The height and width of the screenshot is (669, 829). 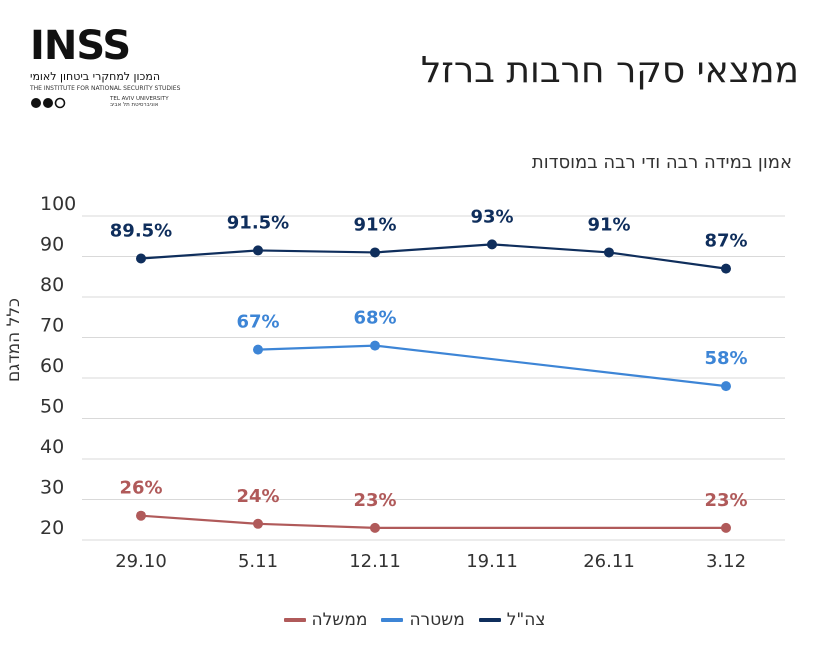 What do you see at coordinates (52, 447) in the screenshot?
I see `y-tick-label: 40` at bounding box center [52, 447].